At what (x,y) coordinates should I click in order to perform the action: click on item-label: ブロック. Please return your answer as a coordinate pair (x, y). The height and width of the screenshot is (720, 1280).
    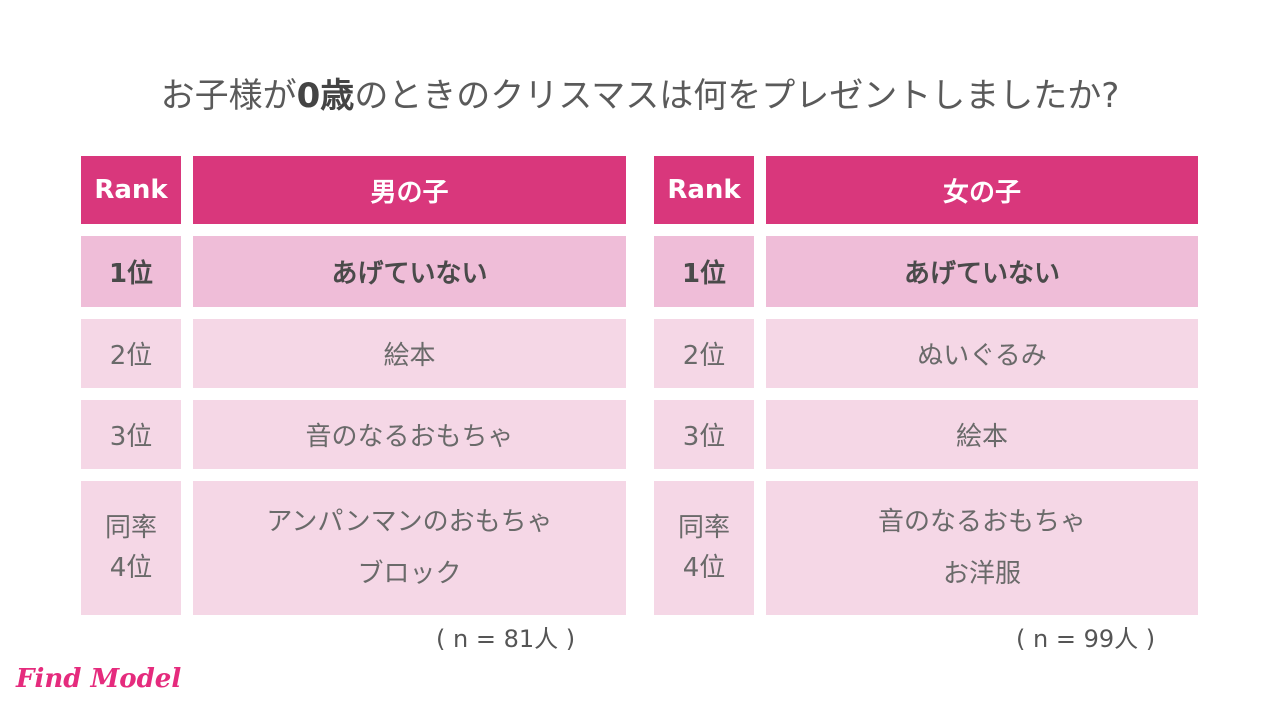
    Looking at the image, I should click on (409, 574).